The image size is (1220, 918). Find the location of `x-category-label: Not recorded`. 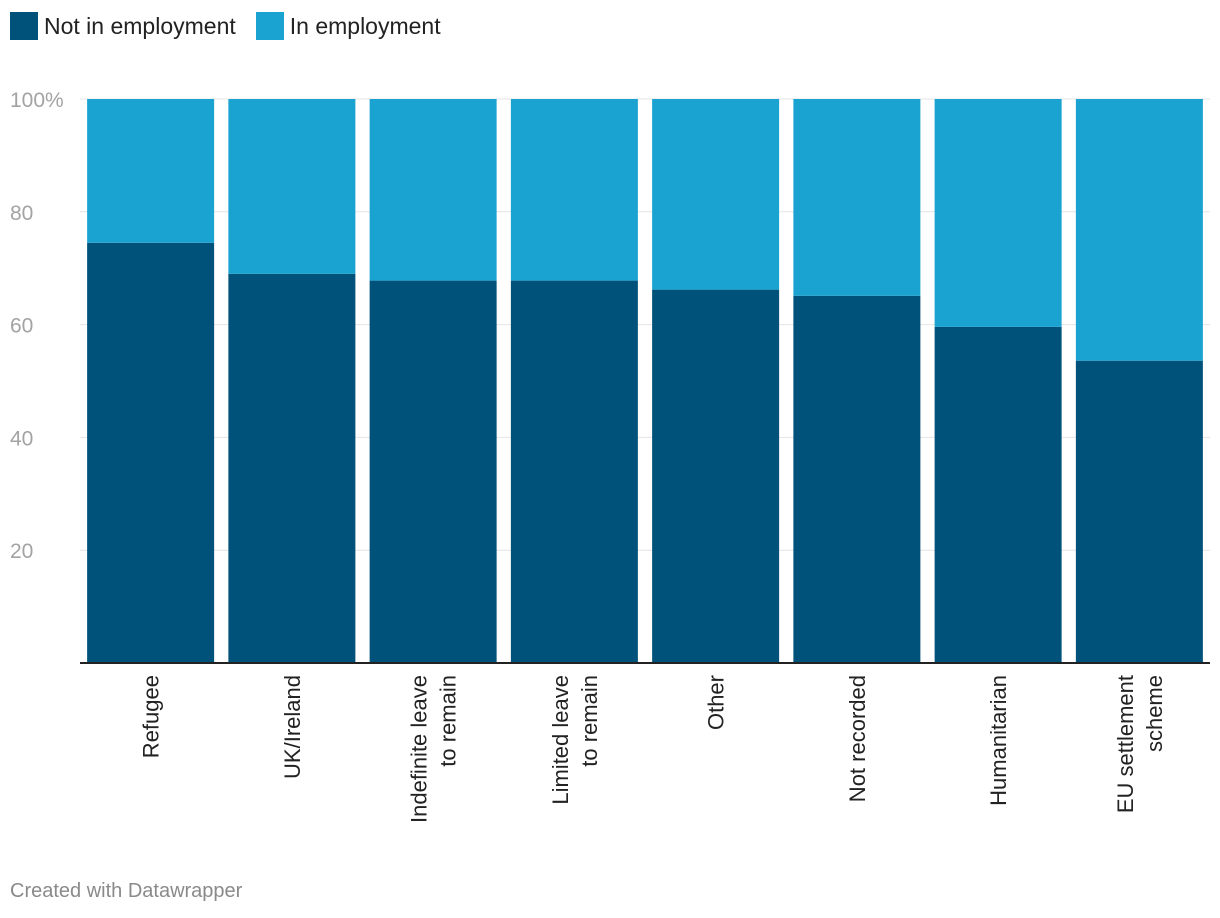

x-category-label: Not recorded is located at coordinates (857, 738).